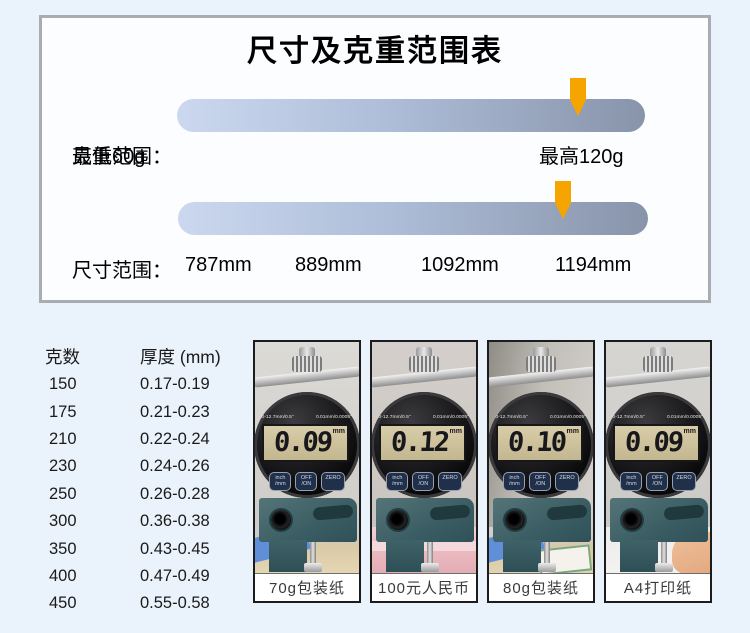 This screenshot has height=633, width=750. Describe the element at coordinates (307, 587) in the screenshot. I see `photo-caption: 70g包装纸` at that location.